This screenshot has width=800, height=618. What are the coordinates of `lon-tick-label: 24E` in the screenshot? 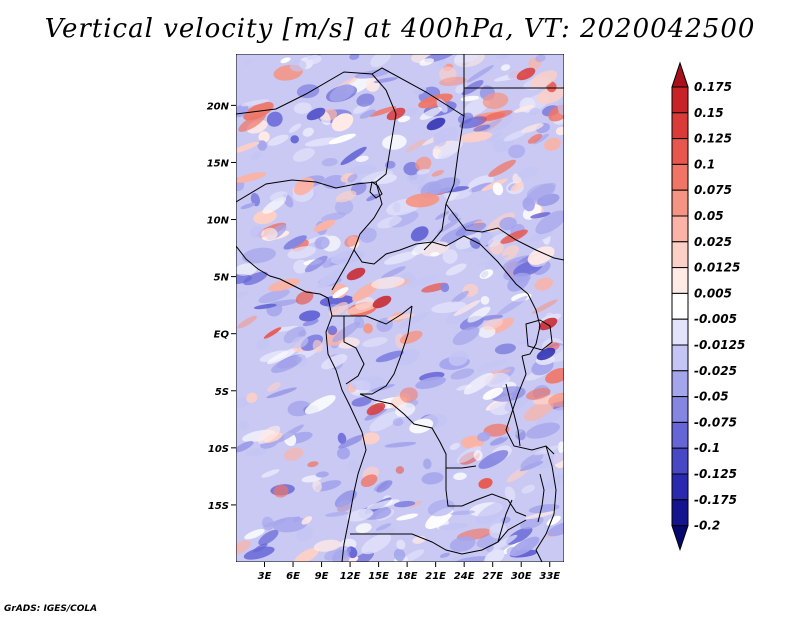 It's located at (464, 576).